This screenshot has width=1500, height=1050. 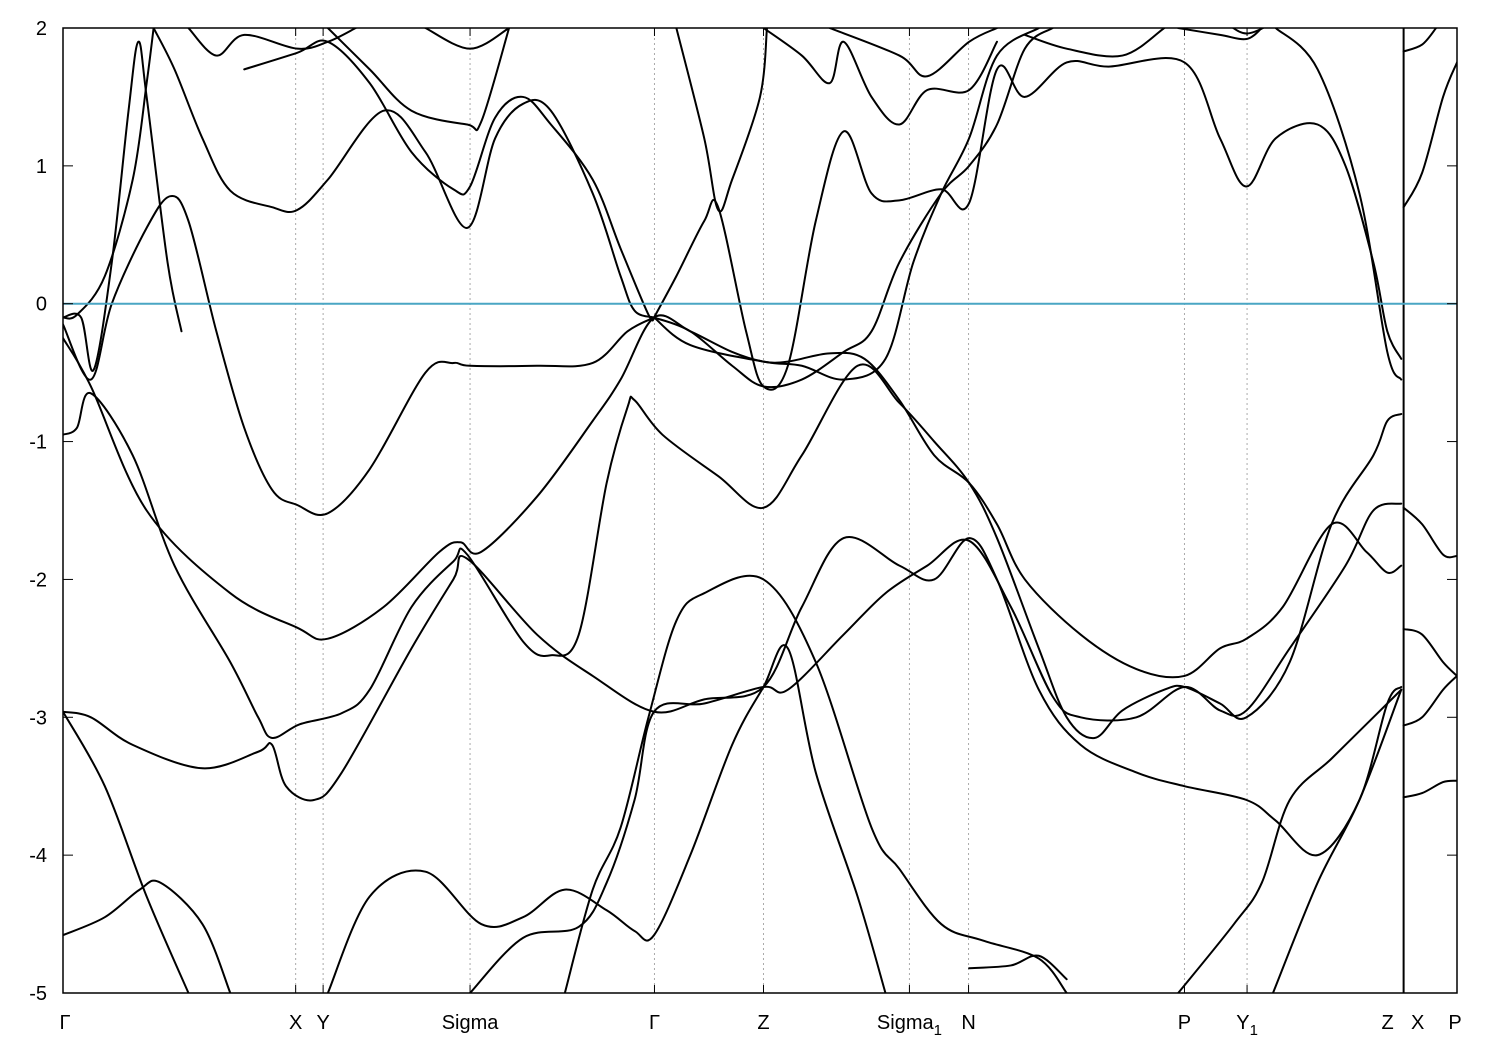 I want to click on y-tick-label: 2, so click(x=41, y=29).